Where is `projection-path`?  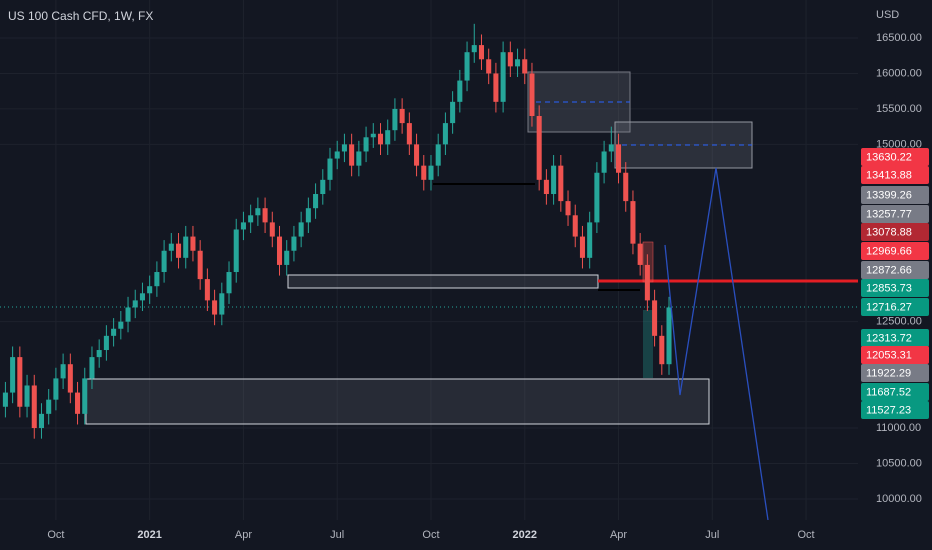 projection-path is located at coordinates (716, 343).